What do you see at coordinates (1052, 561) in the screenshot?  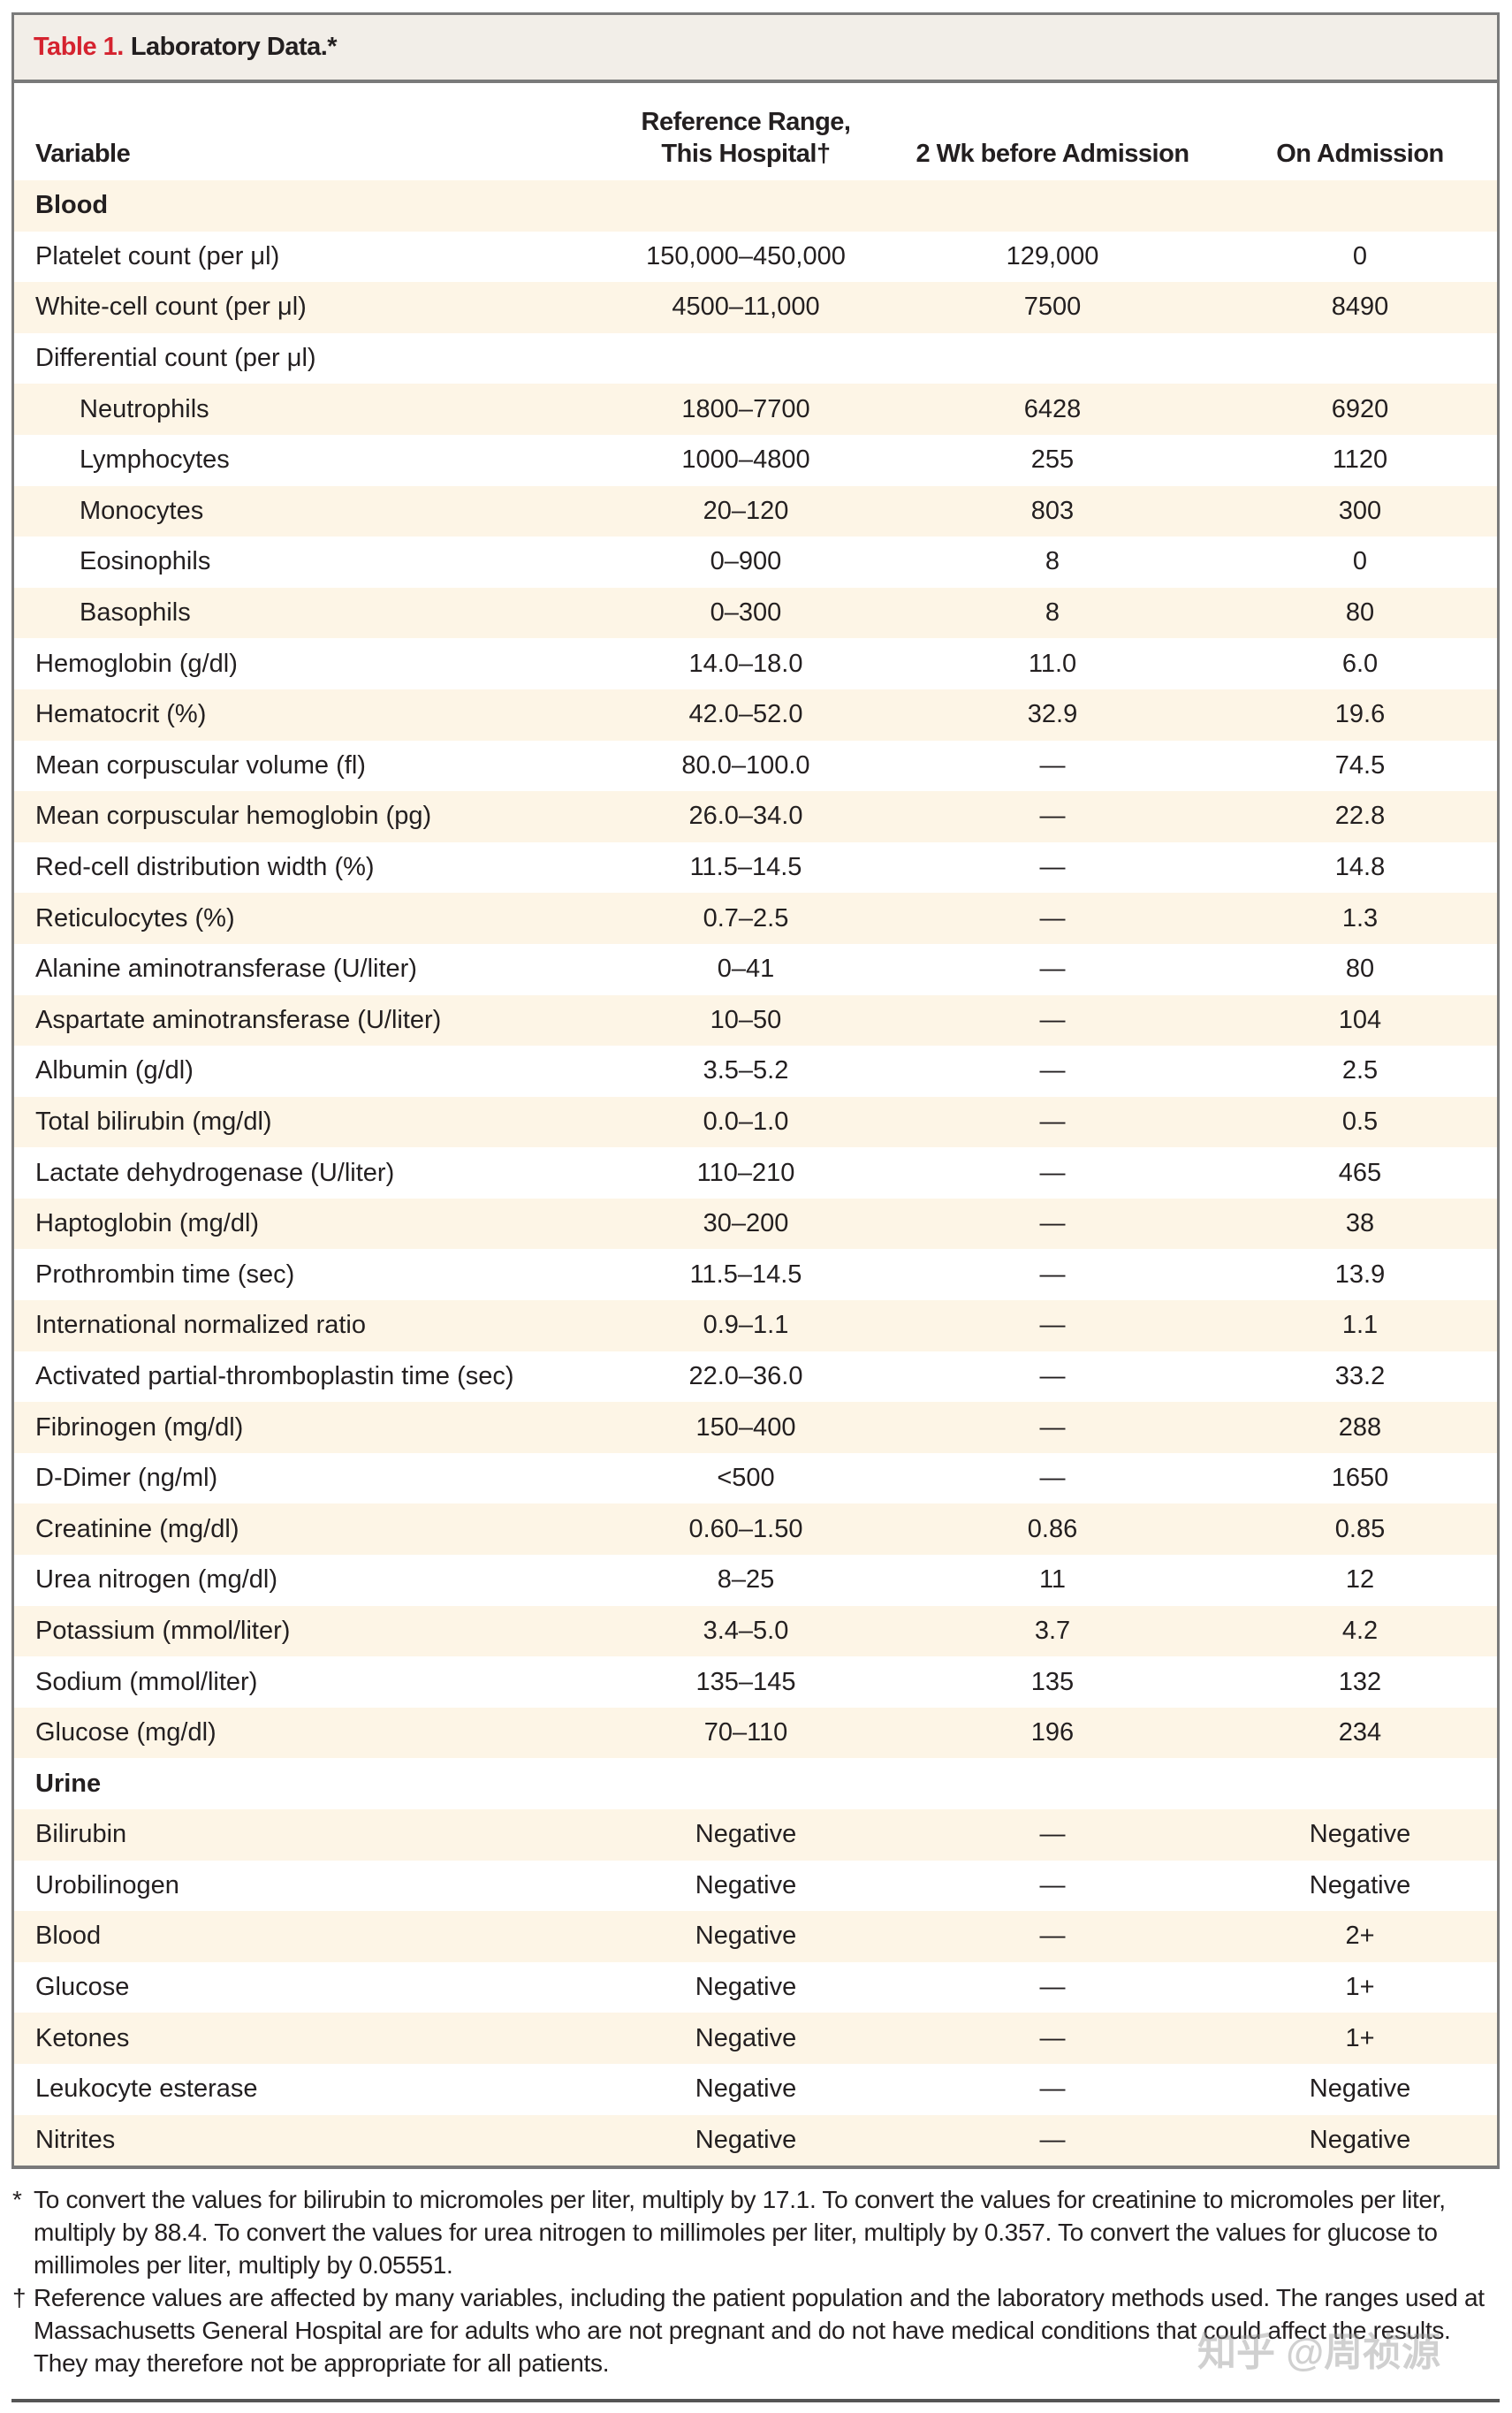 I see `two-weeks-before-cell: 8` at bounding box center [1052, 561].